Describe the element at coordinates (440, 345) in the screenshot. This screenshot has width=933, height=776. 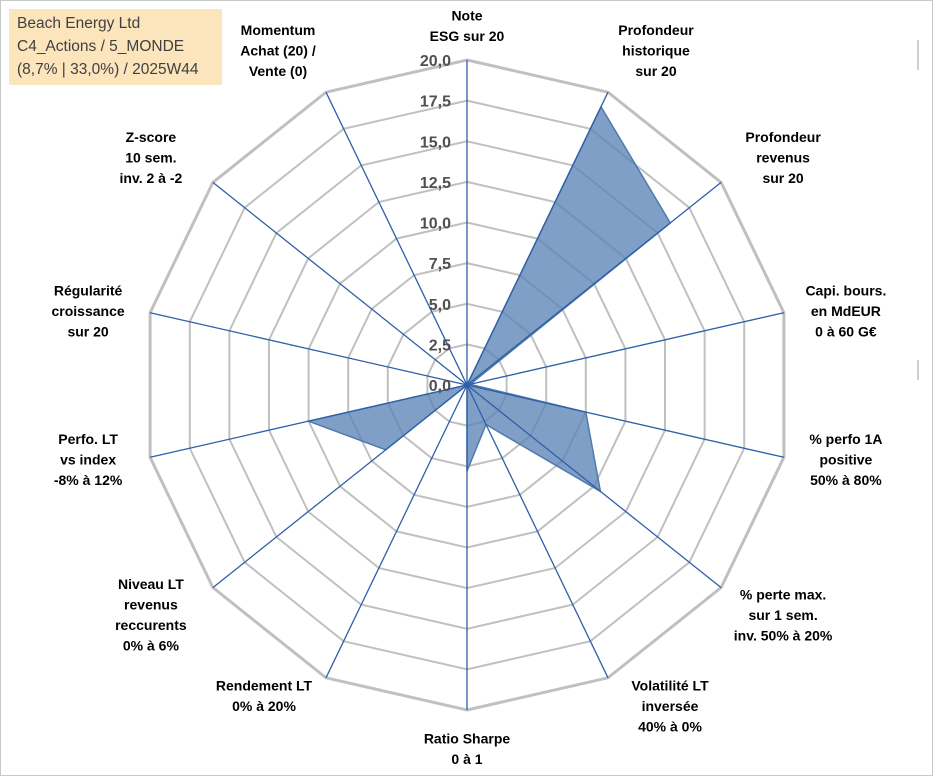
I see `tick-label: 2,5` at that location.